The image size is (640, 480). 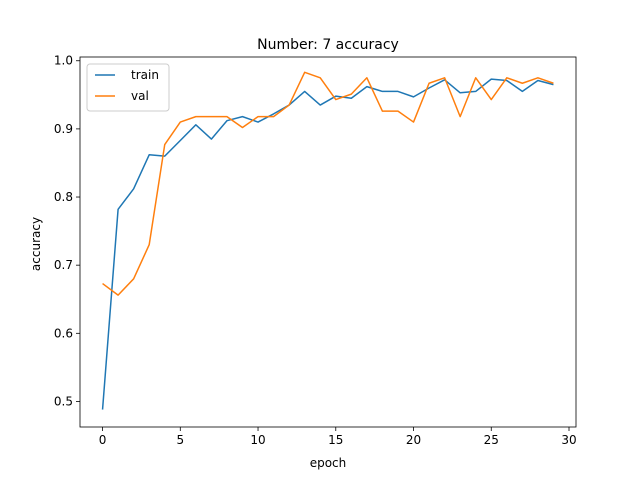 I want to click on x-tick-label: 5, so click(x=180, y=440).